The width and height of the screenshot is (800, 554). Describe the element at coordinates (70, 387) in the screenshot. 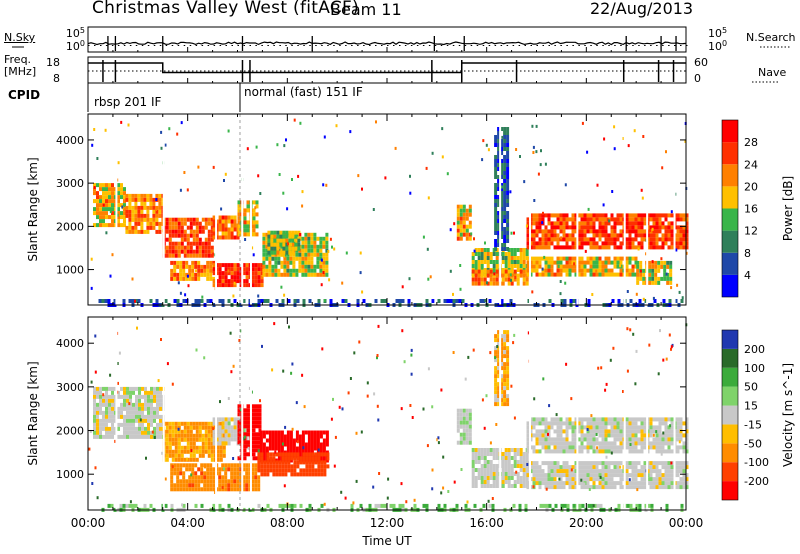

I see `velocity-ytick-label: 3000` at that location.